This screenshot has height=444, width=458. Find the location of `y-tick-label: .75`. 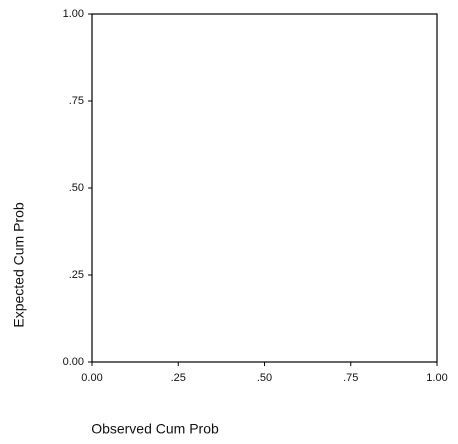

y-tick-label: .75 is located at coordinates (76, 101).